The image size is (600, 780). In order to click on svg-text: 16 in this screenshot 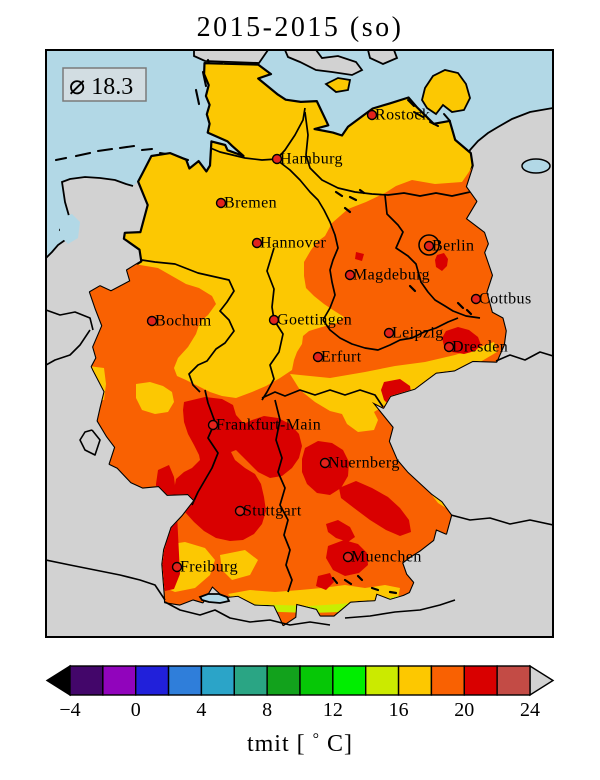, I will do `click(399, 710)`.